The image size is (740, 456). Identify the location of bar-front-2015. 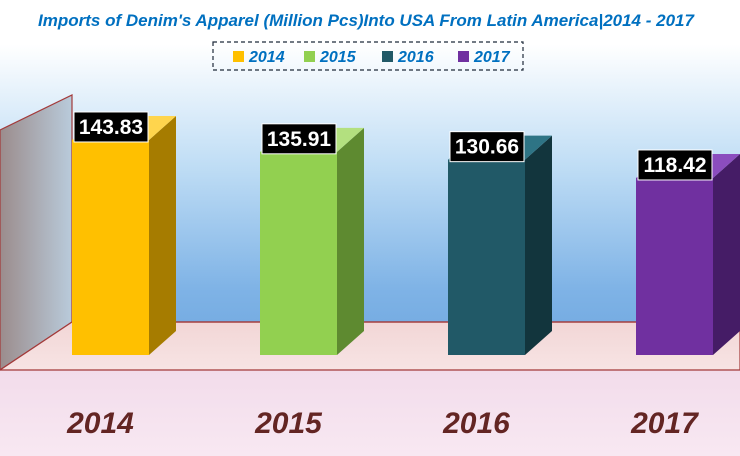
(298, 253).